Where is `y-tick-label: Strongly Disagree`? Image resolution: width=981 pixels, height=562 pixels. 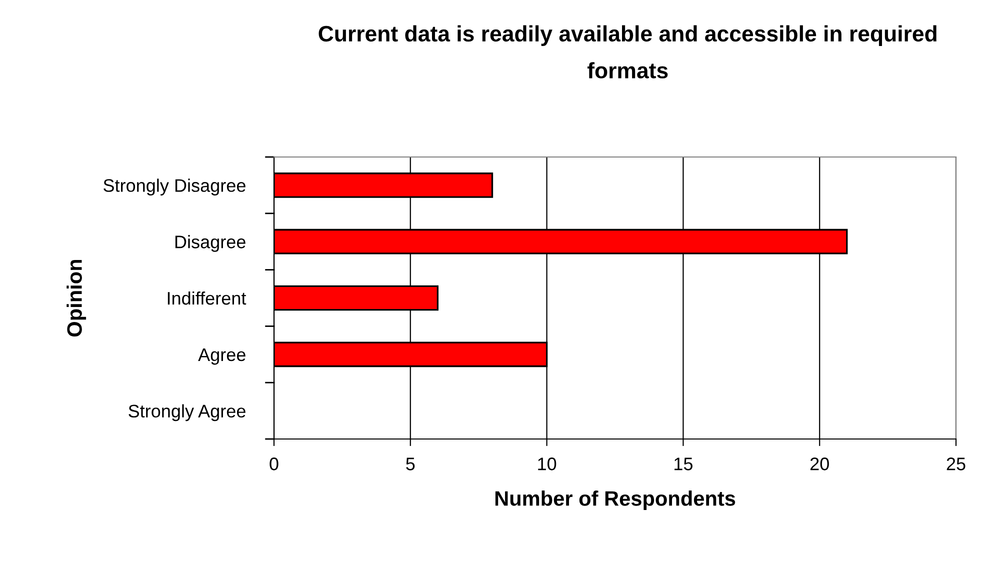
y-tick-label: Strongly Disagree is located at coordinates (175, 187).